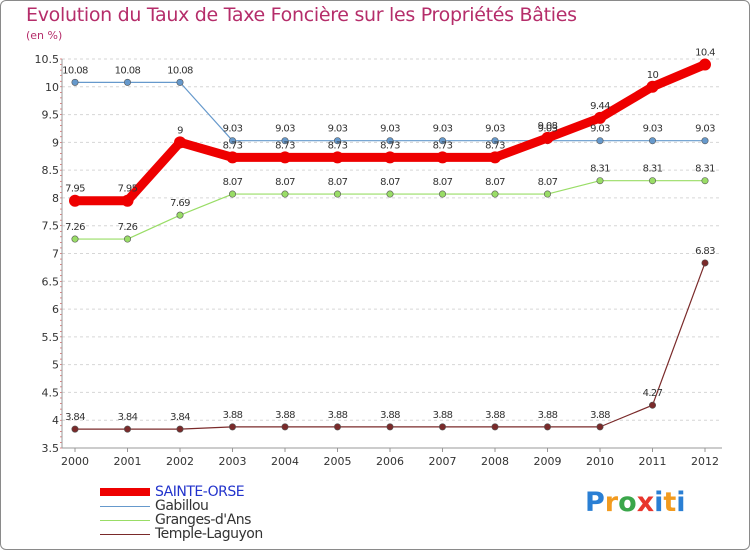  I want to click on point-granges-d-ans-2012, so click(705, 181).